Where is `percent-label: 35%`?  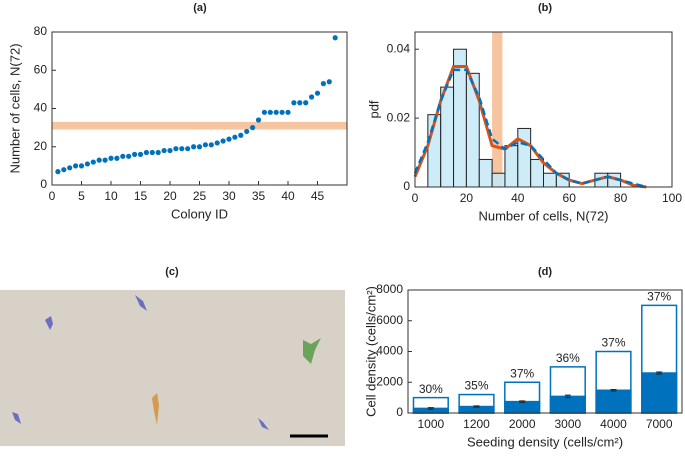 percent-label: 35% is located at coordinates (476, 386).